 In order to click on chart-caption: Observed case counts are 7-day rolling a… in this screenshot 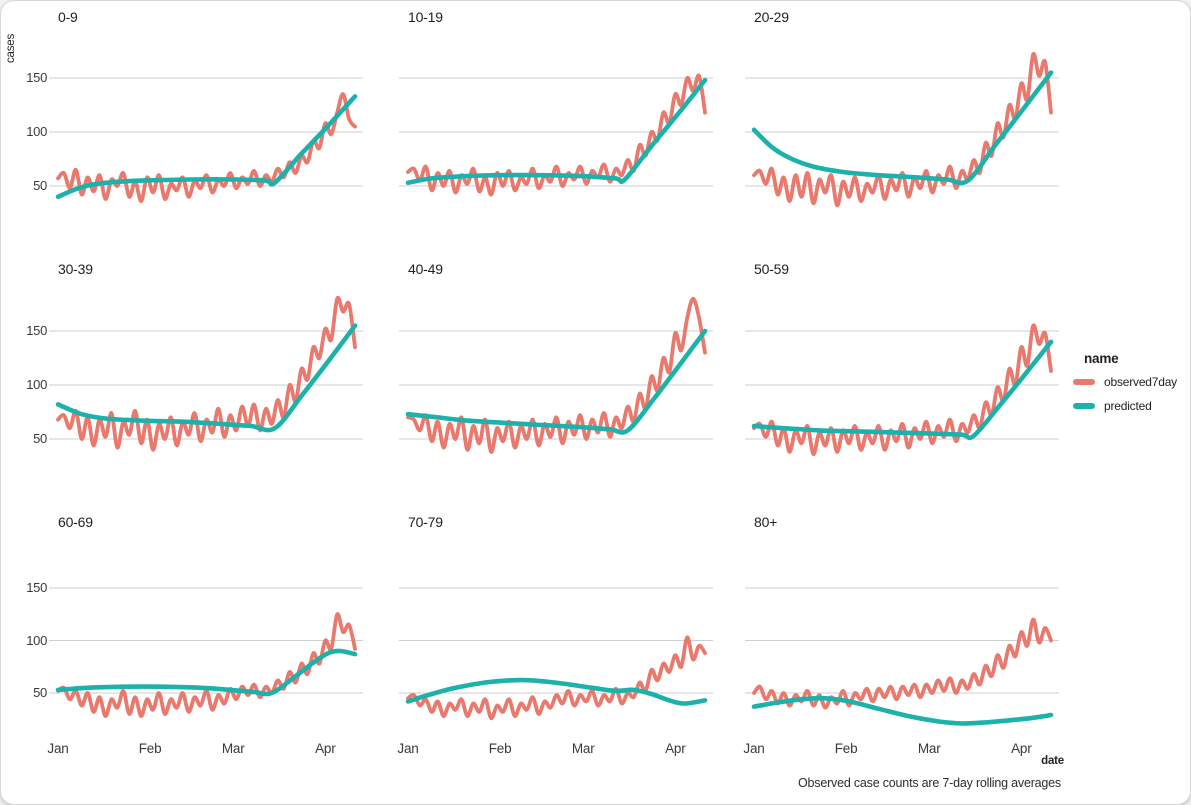, I will do `click(929, 783)`.